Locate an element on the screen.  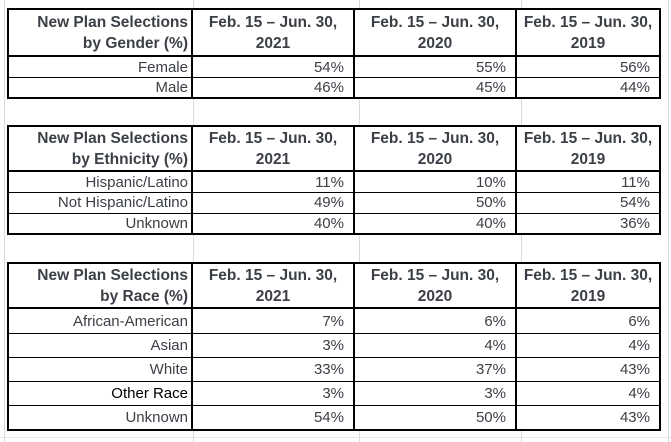
cell-value: 33% is located at coordinates (274, 369).